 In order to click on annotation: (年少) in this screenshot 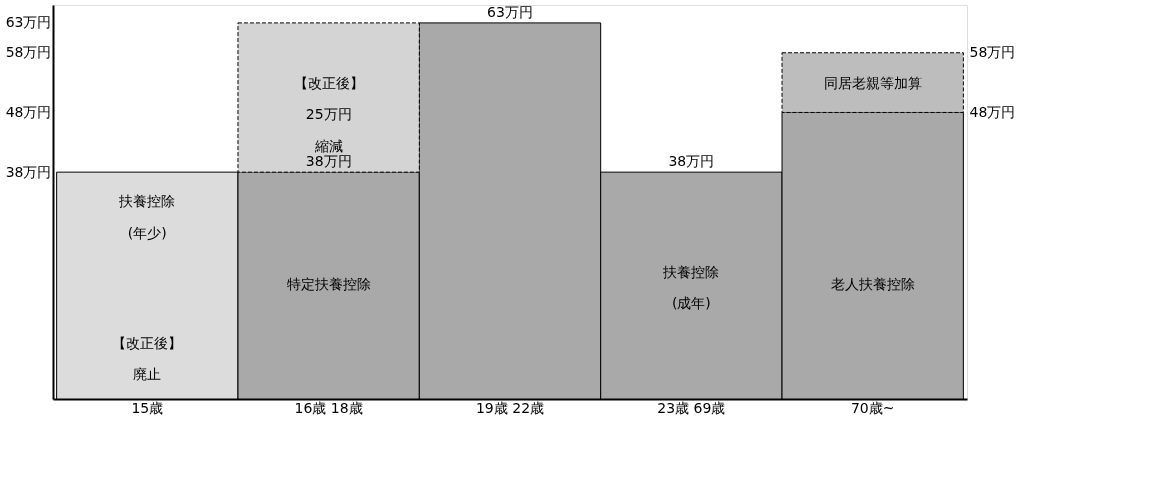, I will do `click(147, 232)`.